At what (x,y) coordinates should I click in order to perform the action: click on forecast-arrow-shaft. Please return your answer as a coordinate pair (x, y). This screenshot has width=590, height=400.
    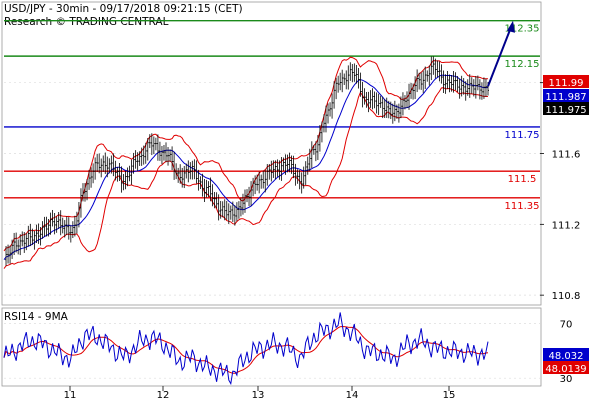
    Looking at the image, I should click on (500, 55).